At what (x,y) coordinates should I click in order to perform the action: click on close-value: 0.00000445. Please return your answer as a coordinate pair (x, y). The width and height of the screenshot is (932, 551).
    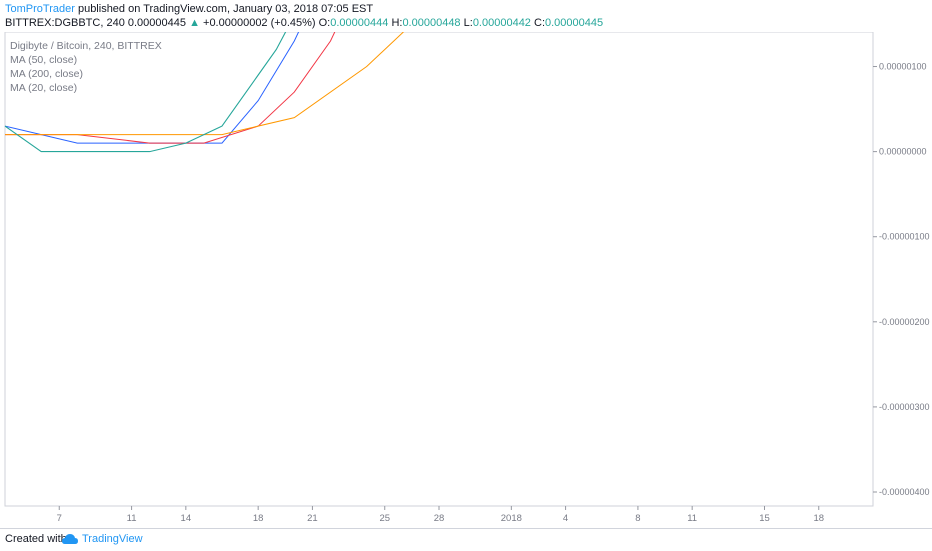
    Looking at the image, I should click on (574, 23).